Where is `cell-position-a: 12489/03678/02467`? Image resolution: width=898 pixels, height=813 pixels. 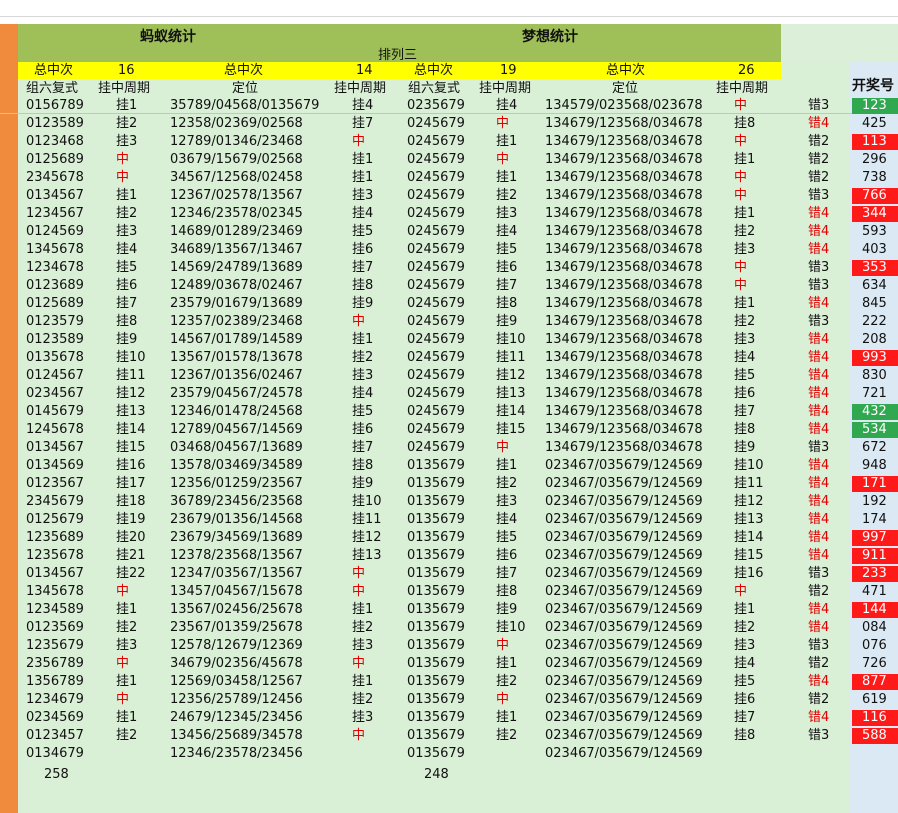 cell-position-a: 12489/03678/02467 is located at coordinates (236, 285).